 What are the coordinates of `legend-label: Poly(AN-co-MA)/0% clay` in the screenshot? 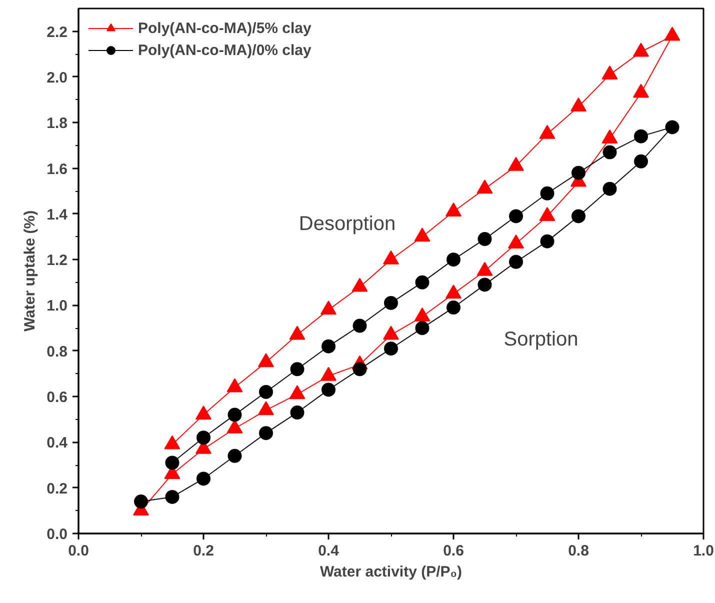 It's located at (225, 50).